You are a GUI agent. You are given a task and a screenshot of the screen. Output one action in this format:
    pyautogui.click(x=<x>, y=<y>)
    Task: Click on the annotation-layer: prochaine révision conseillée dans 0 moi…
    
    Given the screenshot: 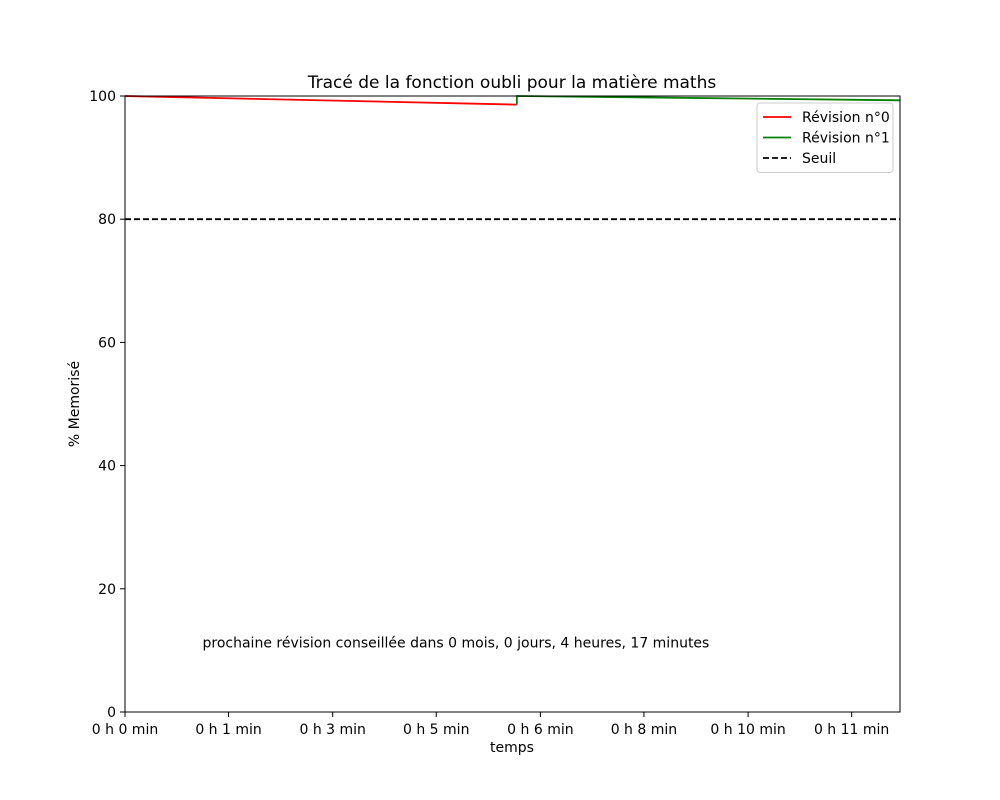 What is the action you would take?
    pyautogui.click(x=456, y=643)
    